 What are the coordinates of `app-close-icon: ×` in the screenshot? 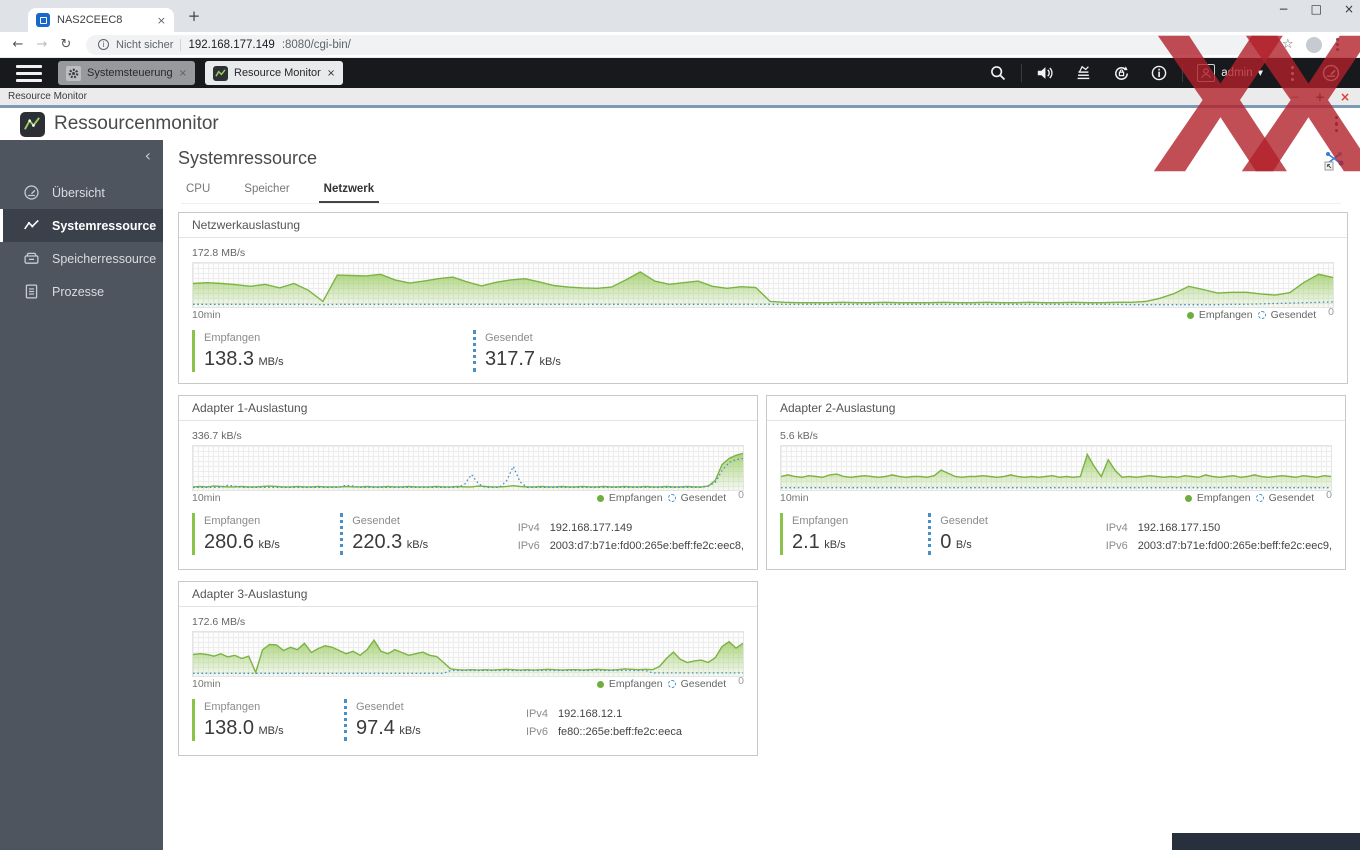 It's located at (1344, 96).